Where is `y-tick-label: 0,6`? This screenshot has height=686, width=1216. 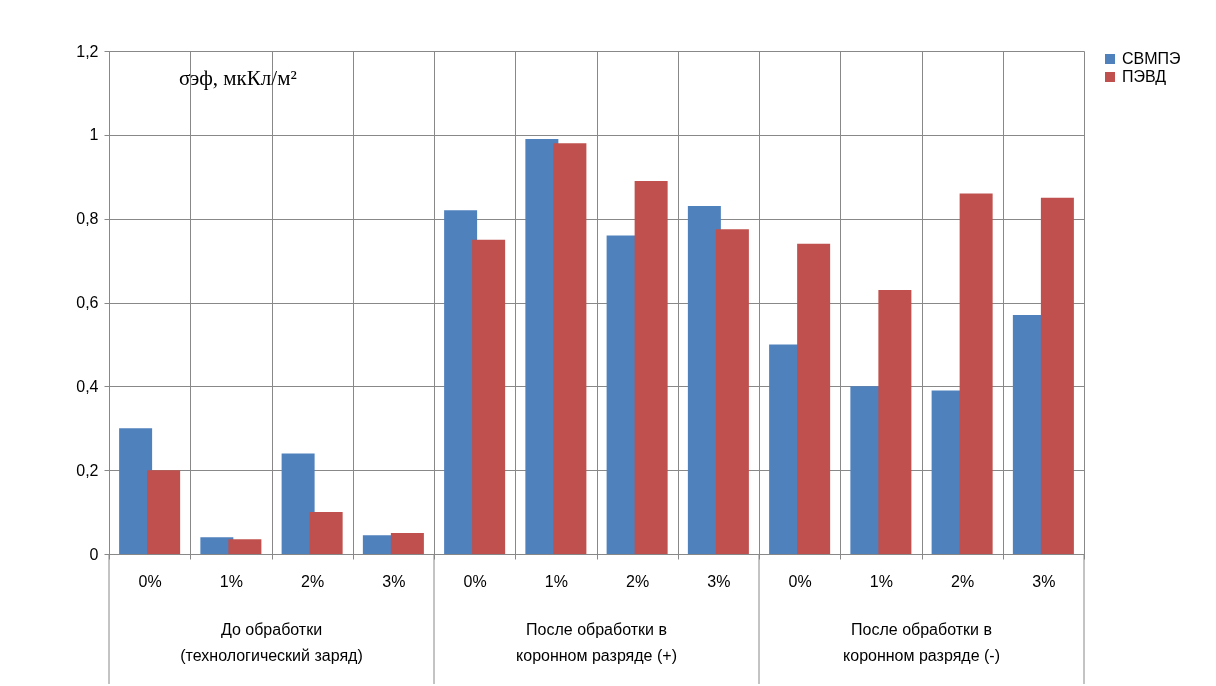 y-tick-label: 0,6 is located at coordinates (87, 302).